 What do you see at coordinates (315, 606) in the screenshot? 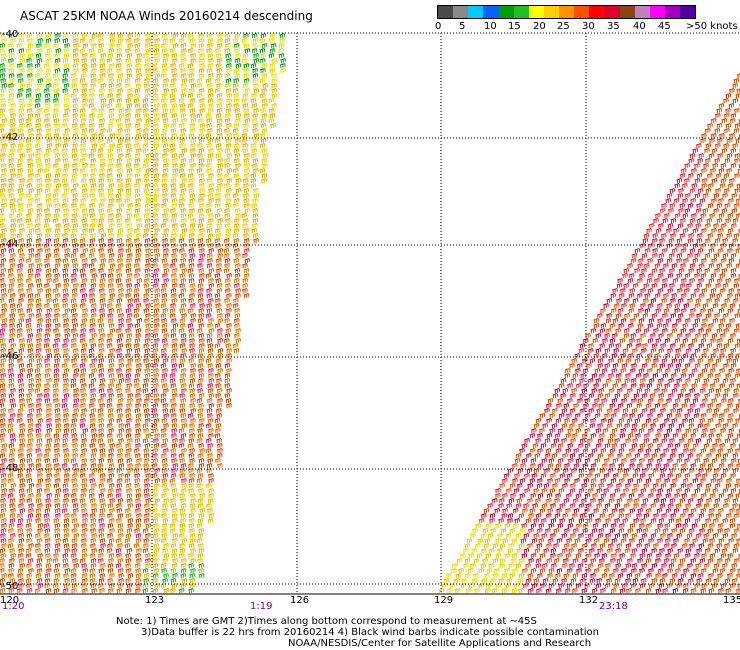
I see `pass-time-labels: 1:20 1:19 23:18` at bounding box center [315, 606].